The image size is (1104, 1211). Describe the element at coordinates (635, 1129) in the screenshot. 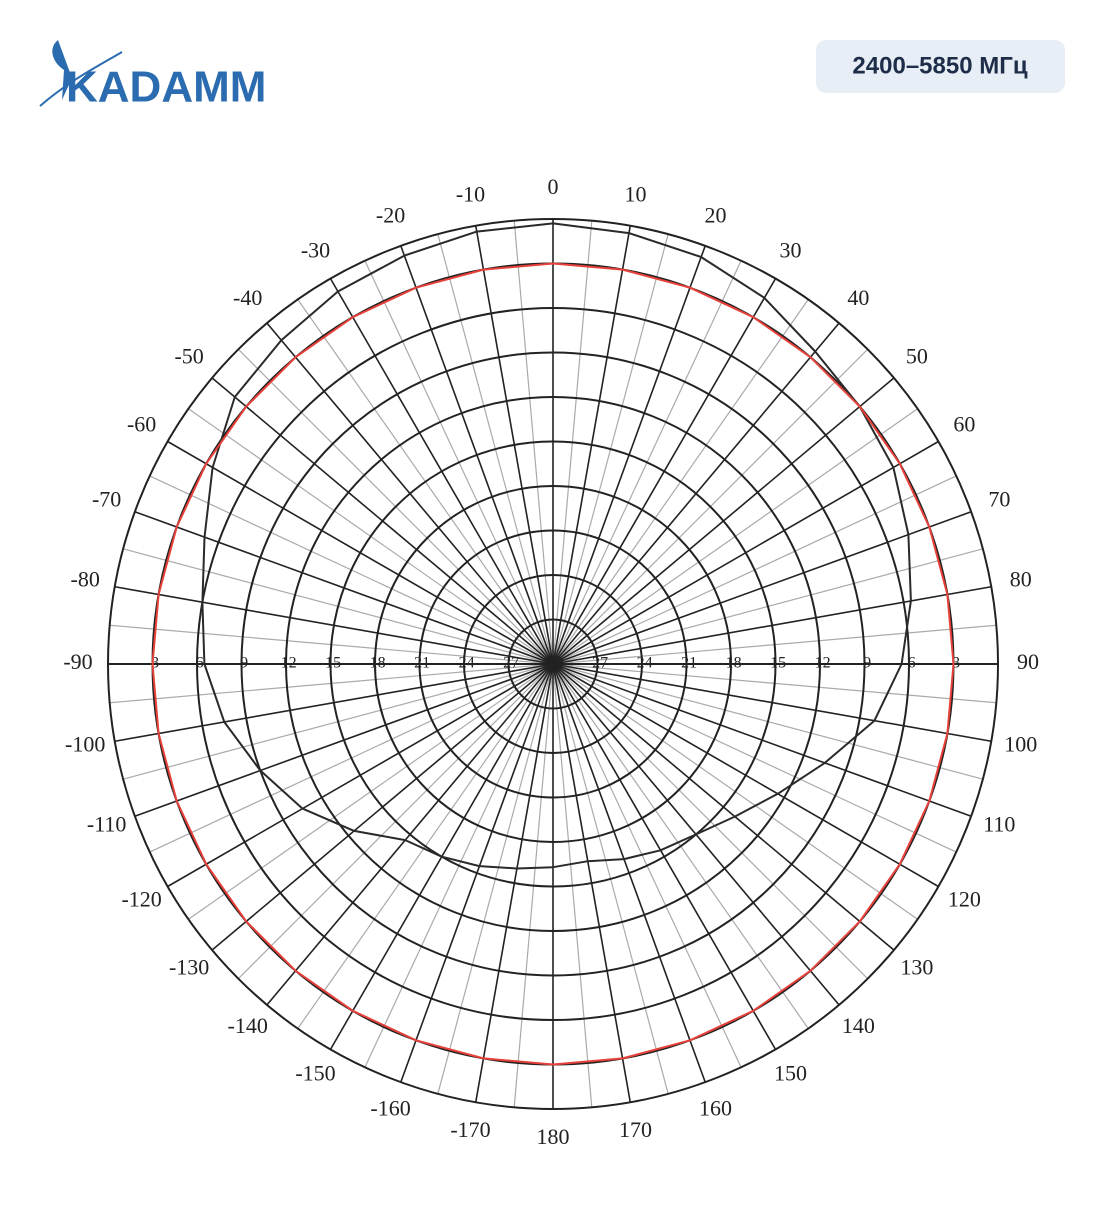

I see `angle-label: 170` at that location.